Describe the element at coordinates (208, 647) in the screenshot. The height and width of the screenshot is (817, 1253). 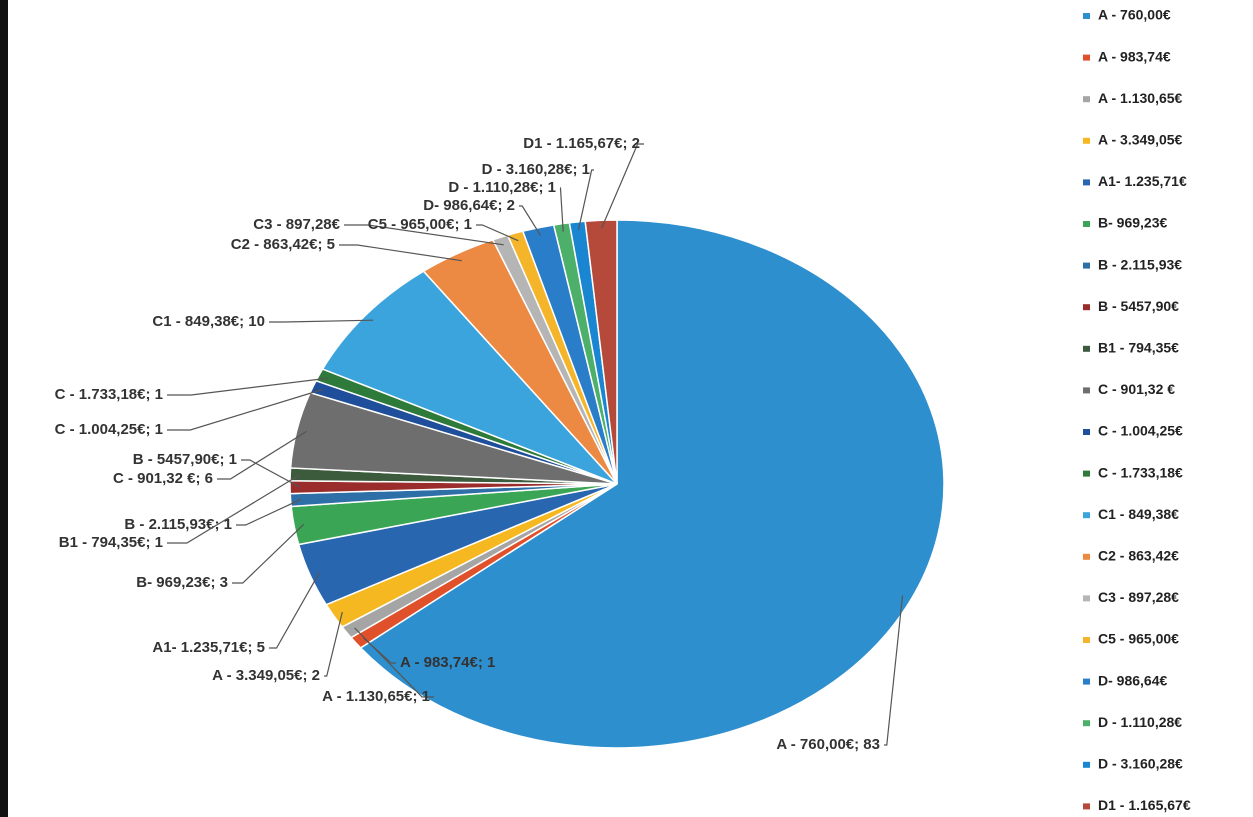
I see `data-label: A1- 1.235,71€; 5` at that location.